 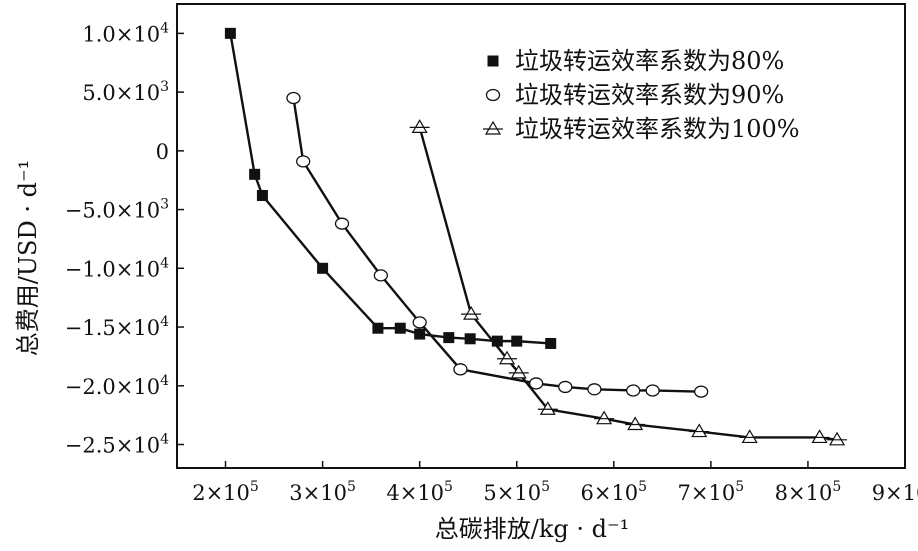 I want to click on y-axis-label: 总费用/USD · d⁻¹, so click(x=28, y=258).